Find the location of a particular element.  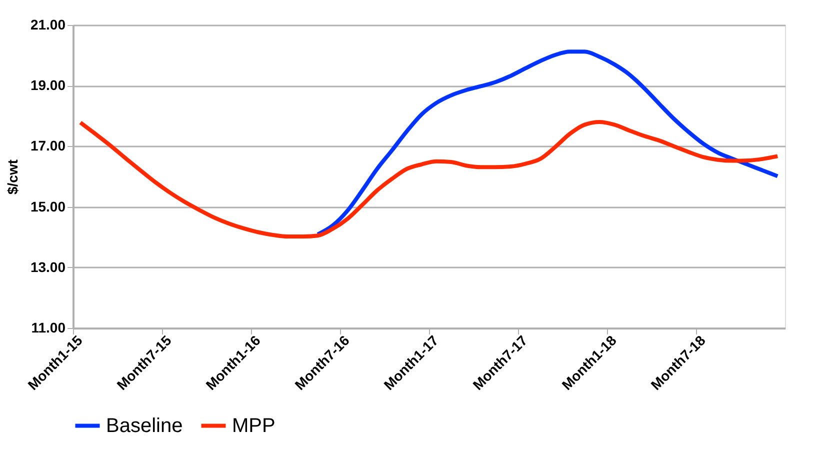

y-axis-title: $/cwt is located at coordinates (12, 177).